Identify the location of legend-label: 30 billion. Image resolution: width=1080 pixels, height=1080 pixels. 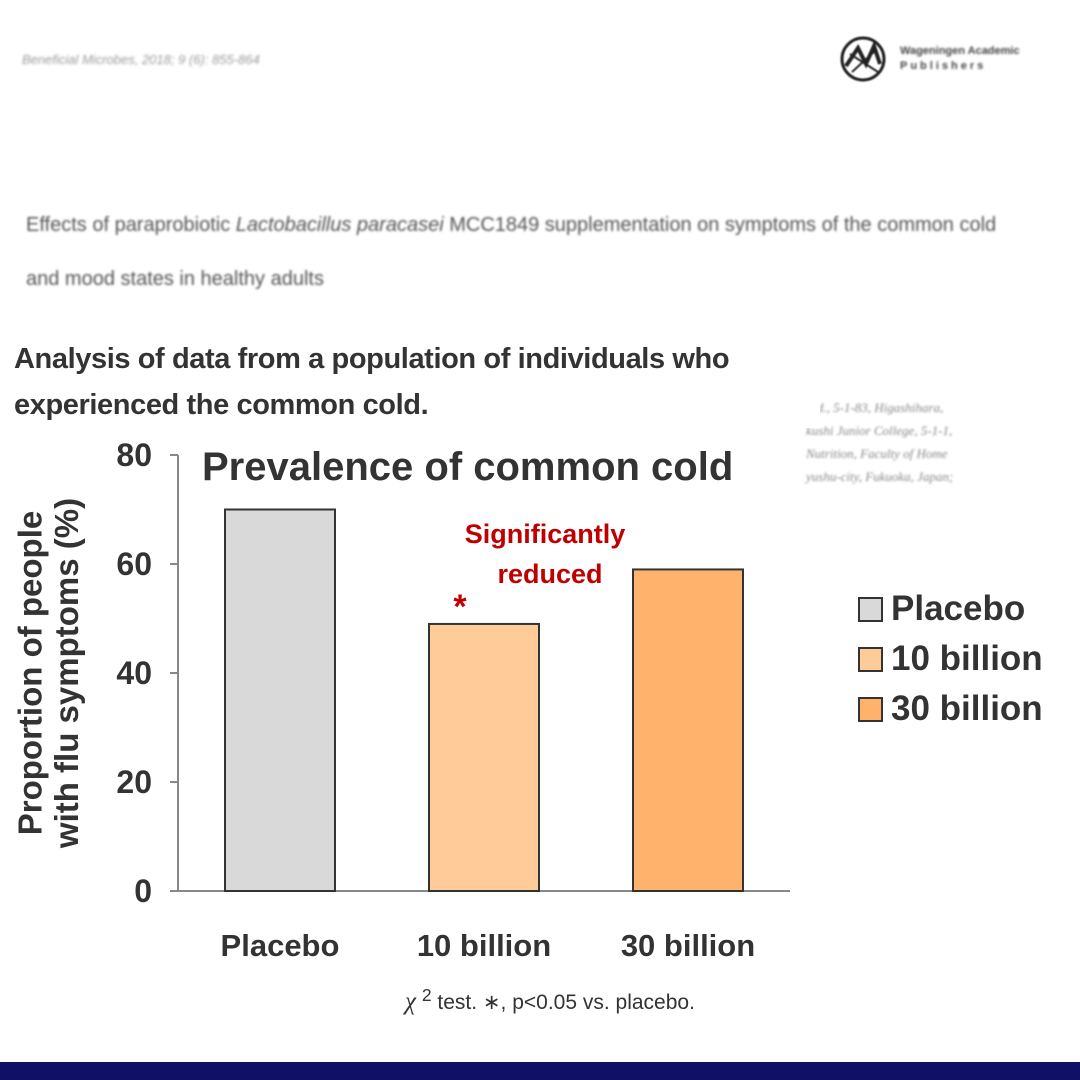
(967, 708).